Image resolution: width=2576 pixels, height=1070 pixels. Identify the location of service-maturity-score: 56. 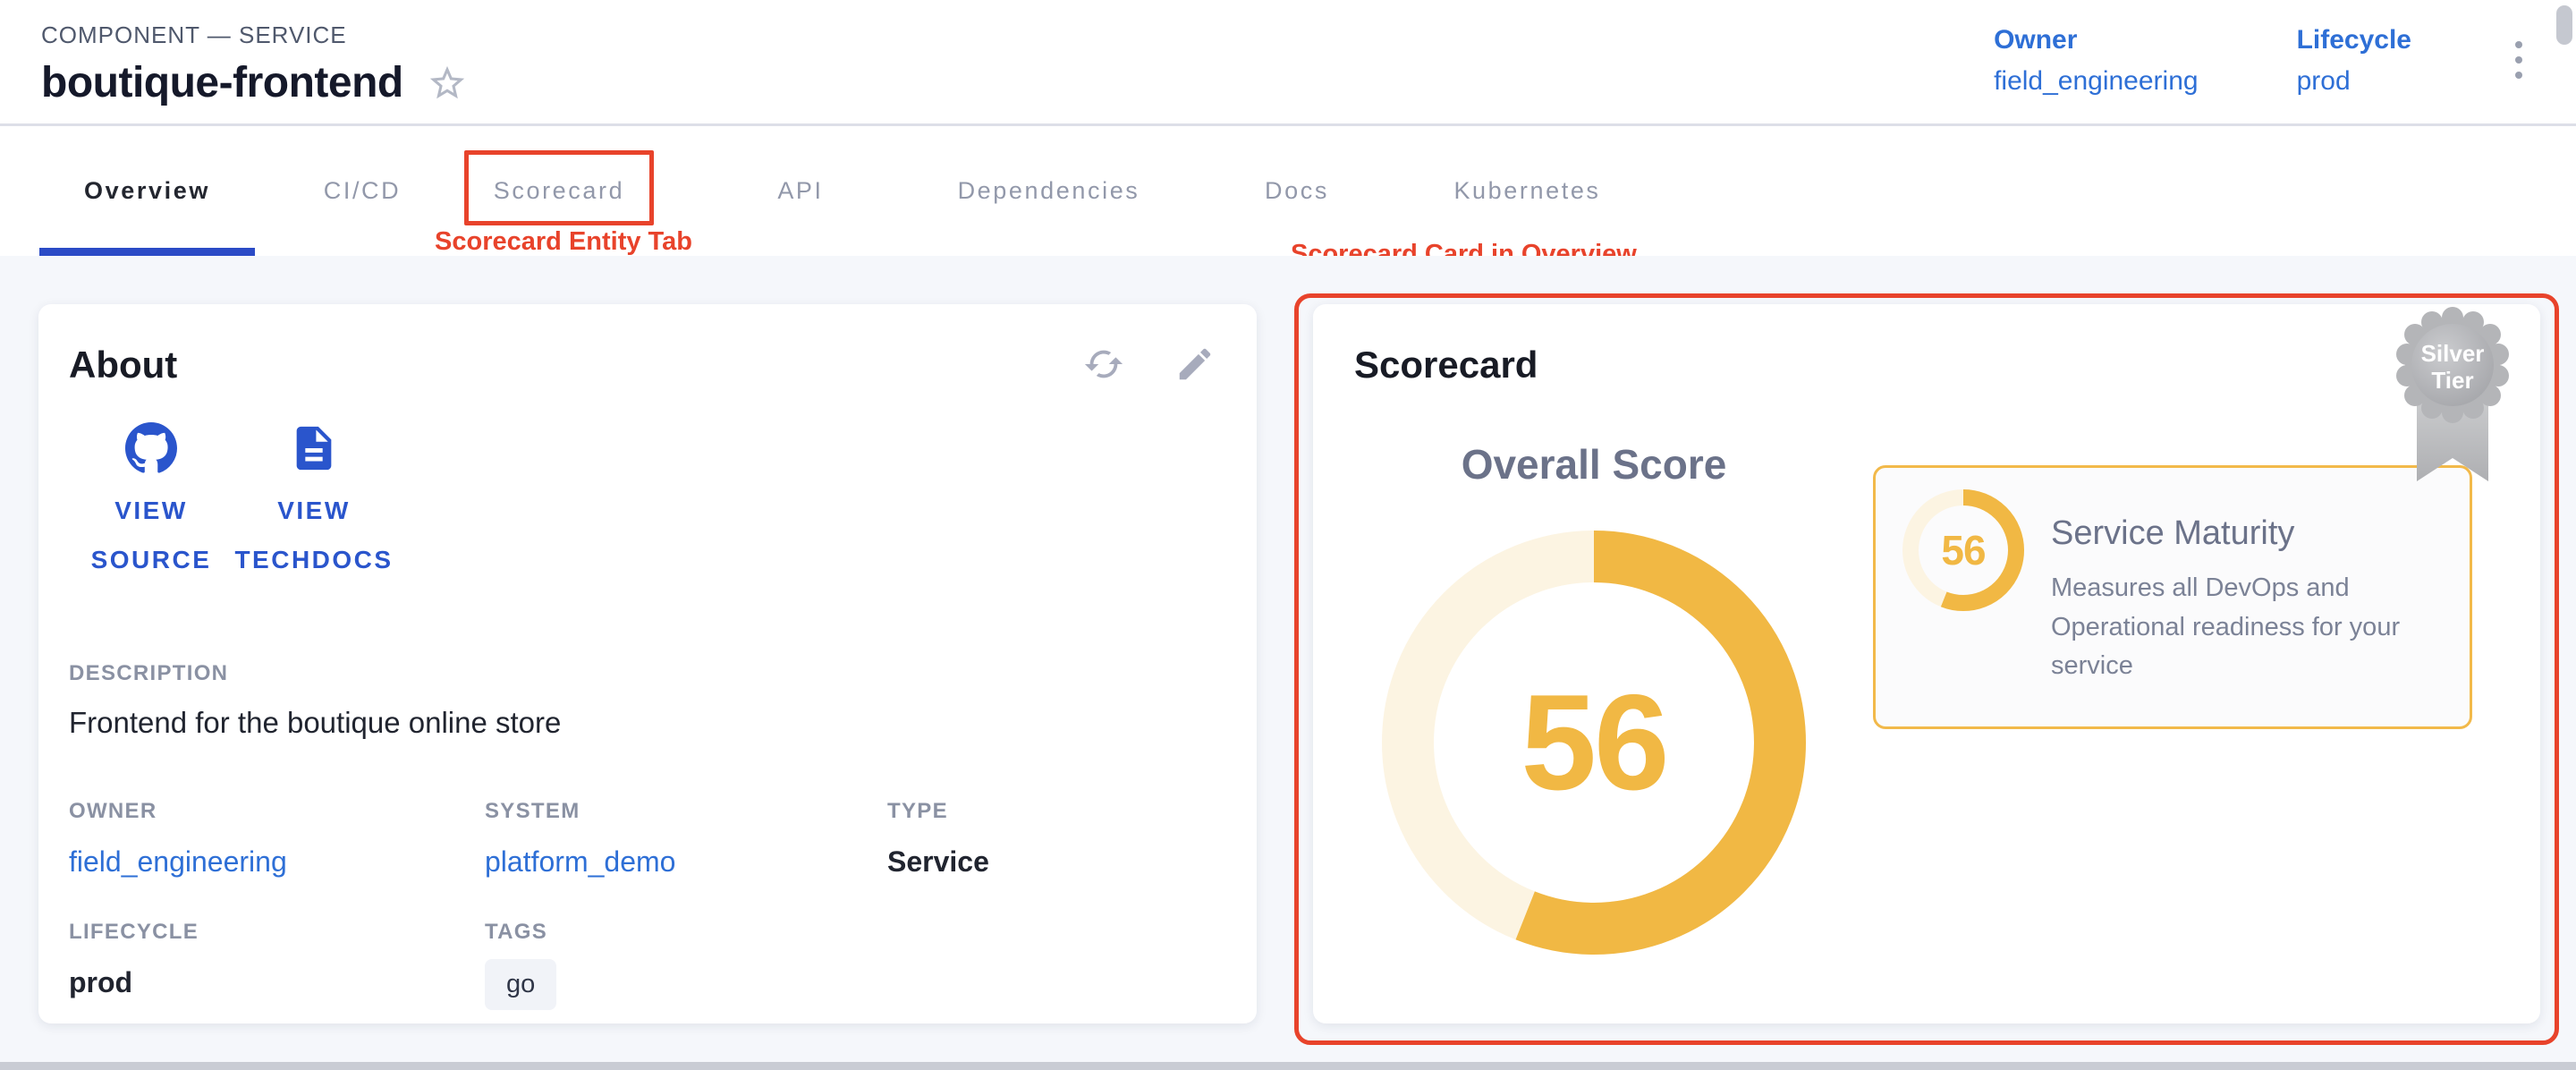
(1963, 550).